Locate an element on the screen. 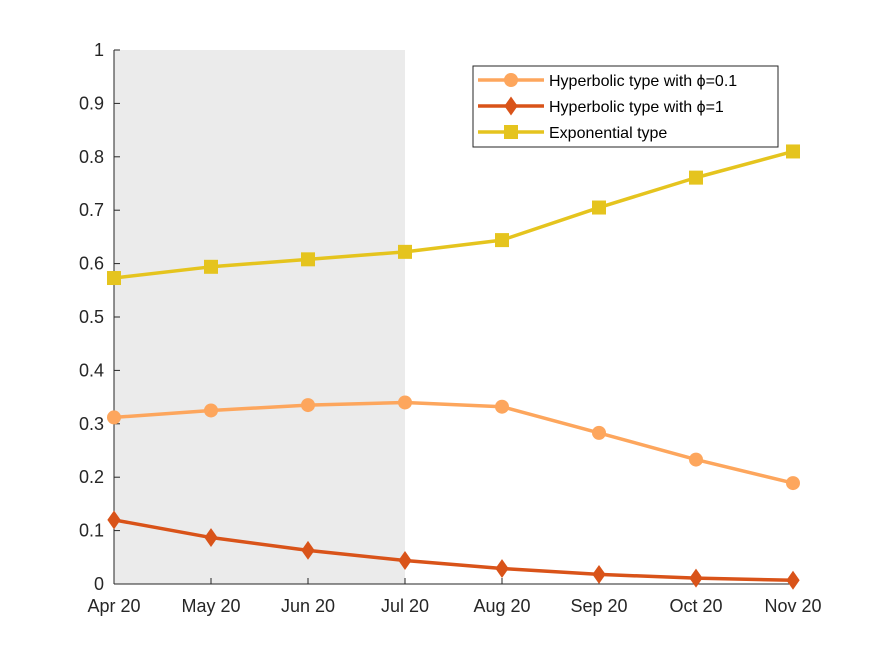 The image size is (875, 656). y-tick-label: 0.6 is located at coordinates (91, 264).